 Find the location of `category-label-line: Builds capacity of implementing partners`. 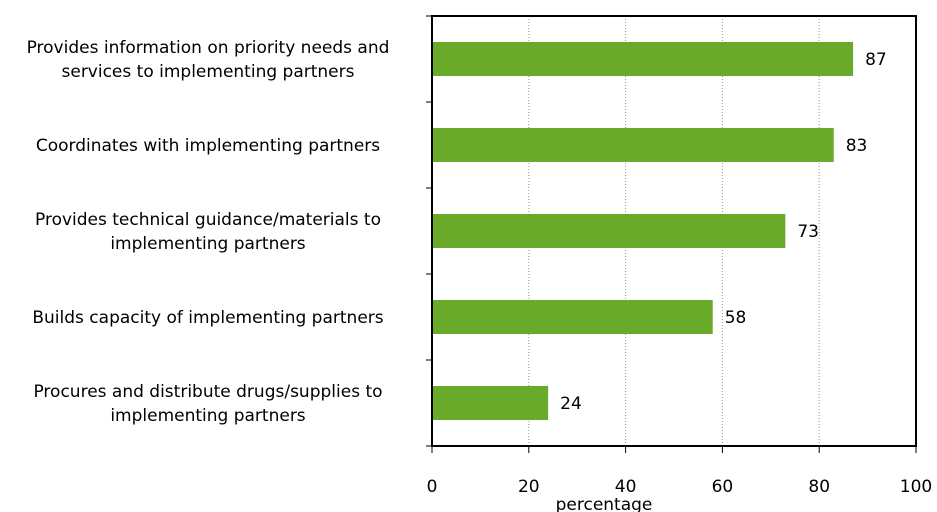

category-label-line: Builds capacity of implementing partners is located at coordinates (207, 318).